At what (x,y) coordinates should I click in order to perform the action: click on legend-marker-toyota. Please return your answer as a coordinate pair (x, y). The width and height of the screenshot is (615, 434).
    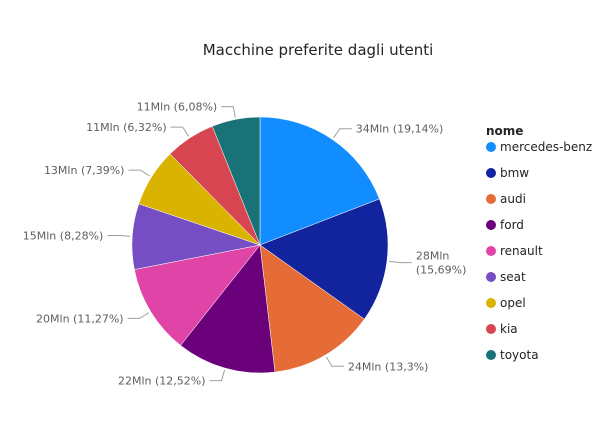
    Looking at the image, I should click on (491, 355).